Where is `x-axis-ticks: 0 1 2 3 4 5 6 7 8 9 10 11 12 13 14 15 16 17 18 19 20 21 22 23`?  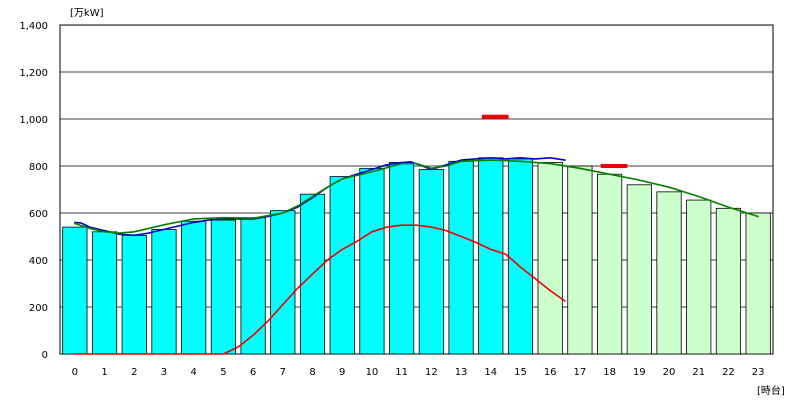 x-axis-ticks: 0 1 2 3 4 5 6 7 8 9 10 11 12 13 14 15 16 17 18 19 20 21 22 23 is located at coordinates (418, 372).